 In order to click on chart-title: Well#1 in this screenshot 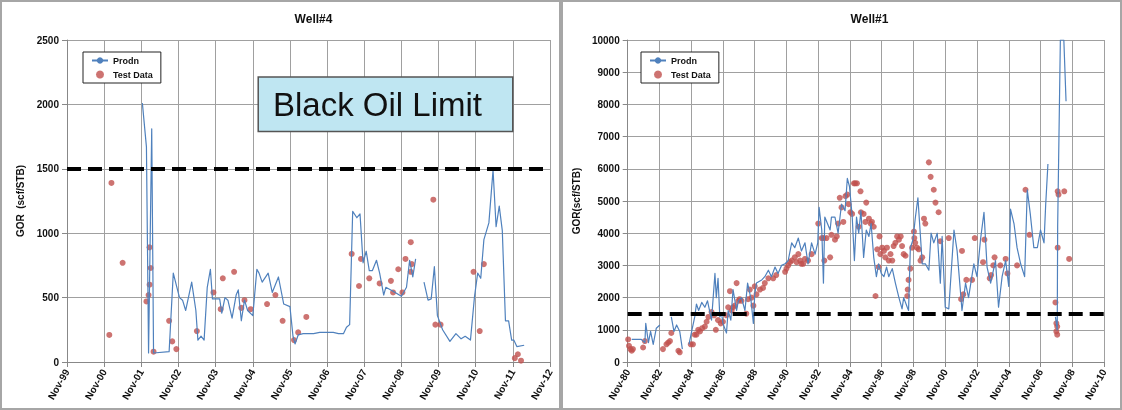, I will do `click(869, 19)`.